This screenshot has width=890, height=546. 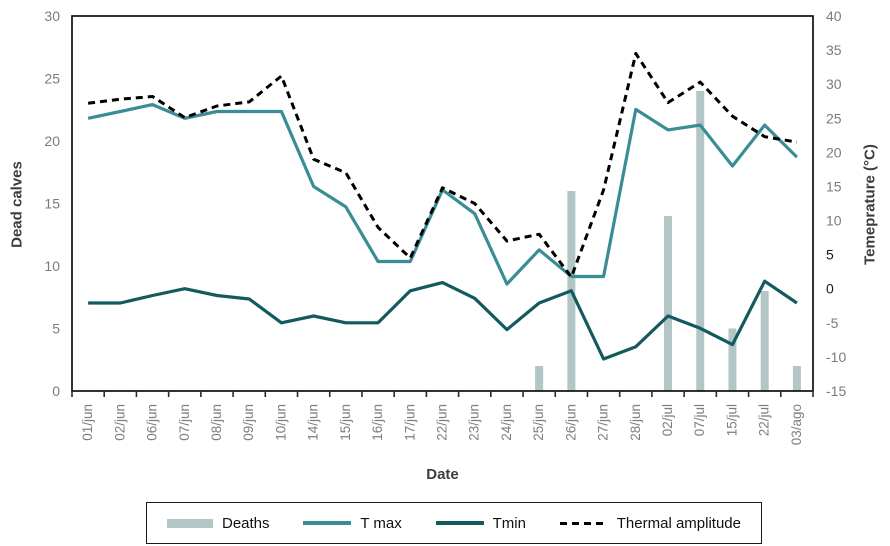 What do you see at coordinates (52, 266) in the screenshot?
I see `left-axis-tick-label: 10` at bounding box center [52, 266].